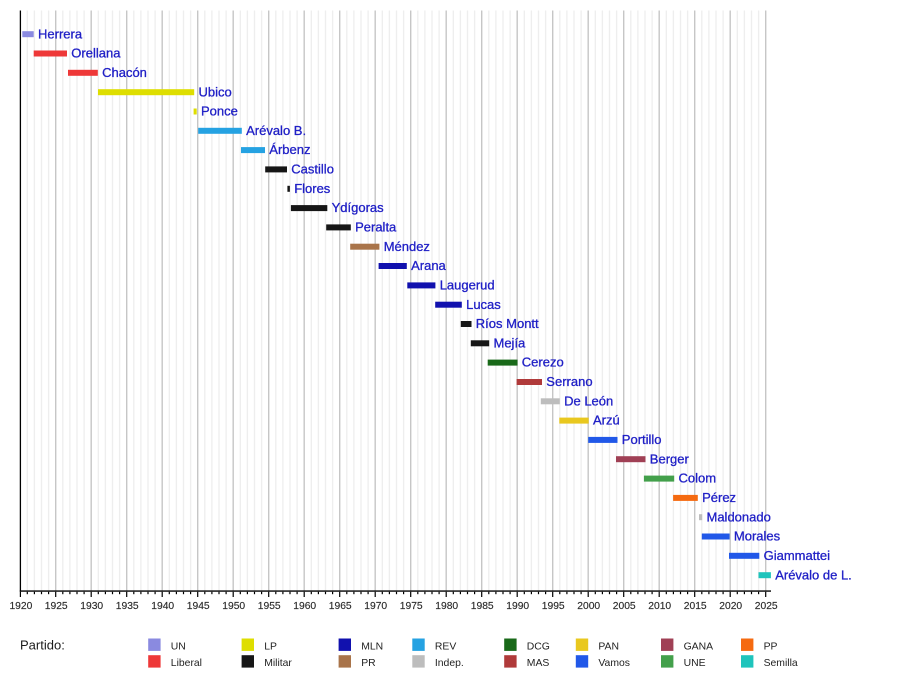 The height and width of the screenshot is (676, 900). Describe the element at coordinates (695, 663) in the screenshot. I see `svg-text: UNE` at that location.